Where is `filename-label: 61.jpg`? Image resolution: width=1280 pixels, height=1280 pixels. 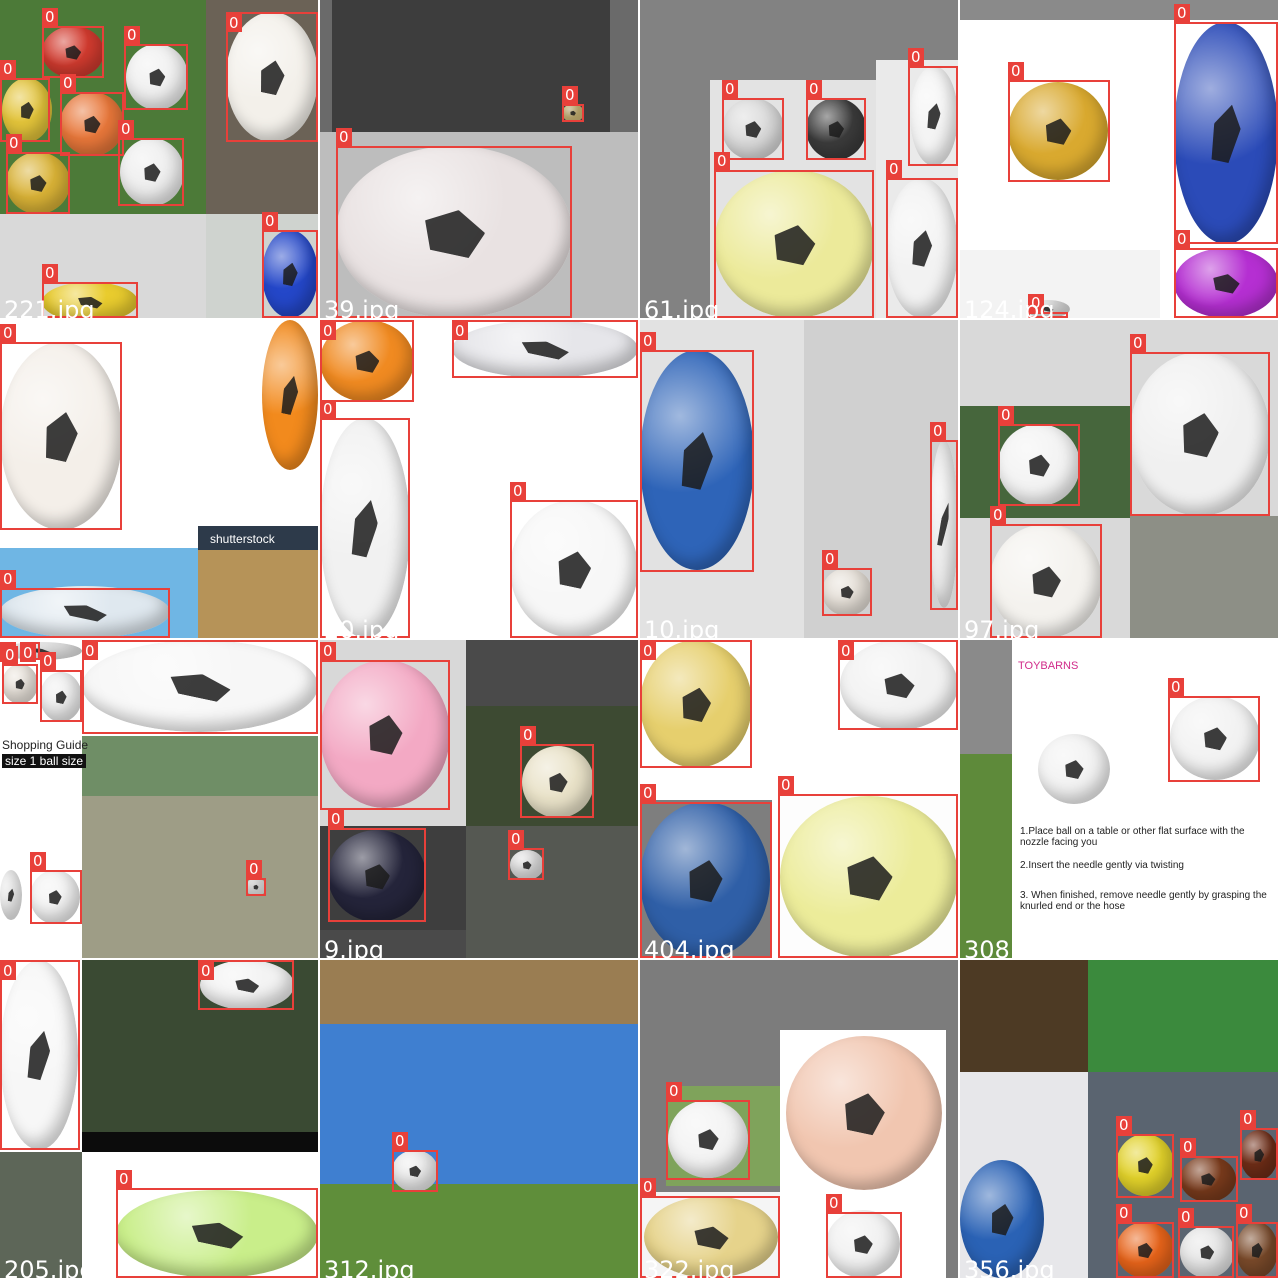
filename-label: 61.jpg is located at coordinates (682, 307).